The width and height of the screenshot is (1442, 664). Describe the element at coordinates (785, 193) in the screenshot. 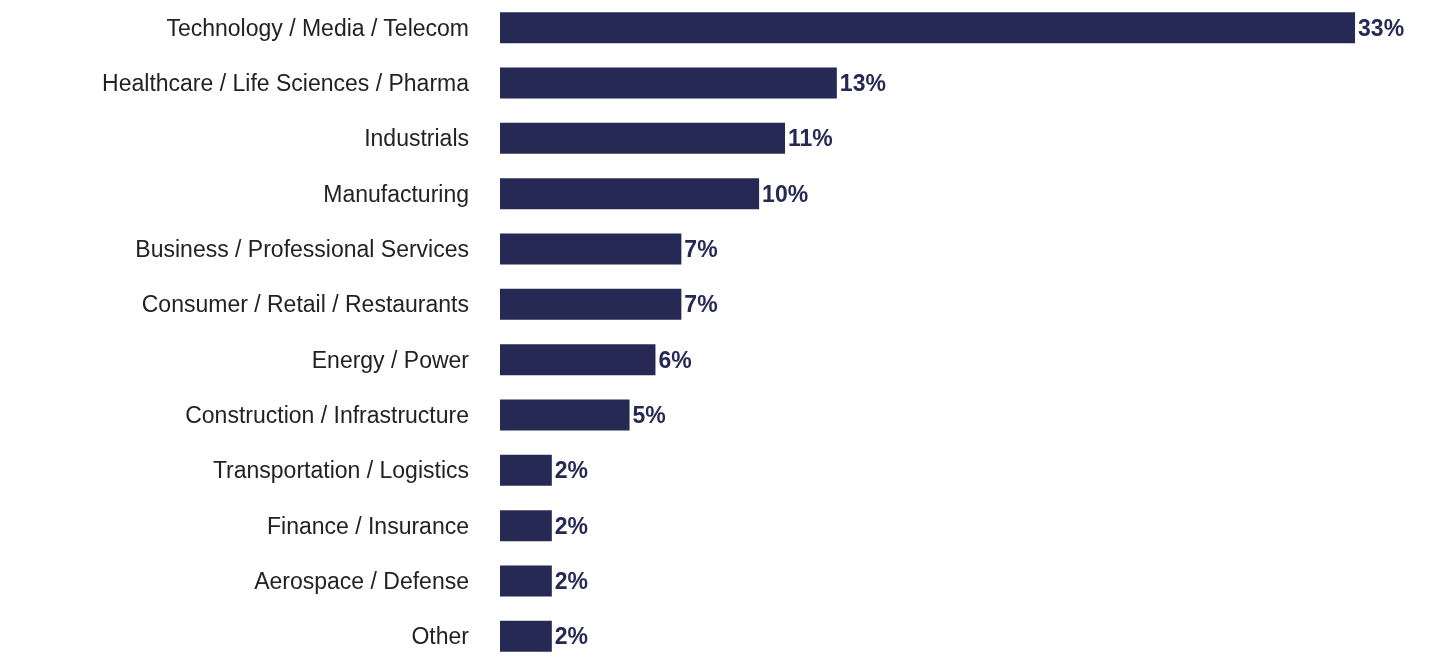

I see `data-label: 10%` at that location.